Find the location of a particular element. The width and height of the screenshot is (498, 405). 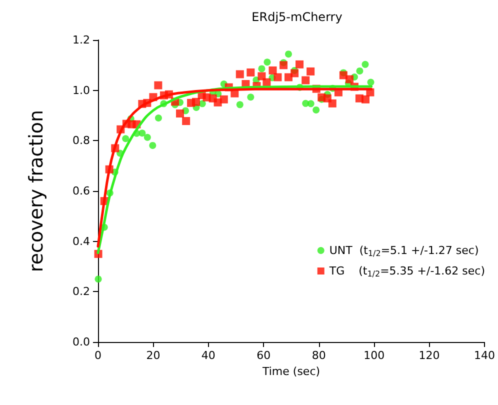

y-axis-title: recovery fraction is located at coordinates (37, 191).